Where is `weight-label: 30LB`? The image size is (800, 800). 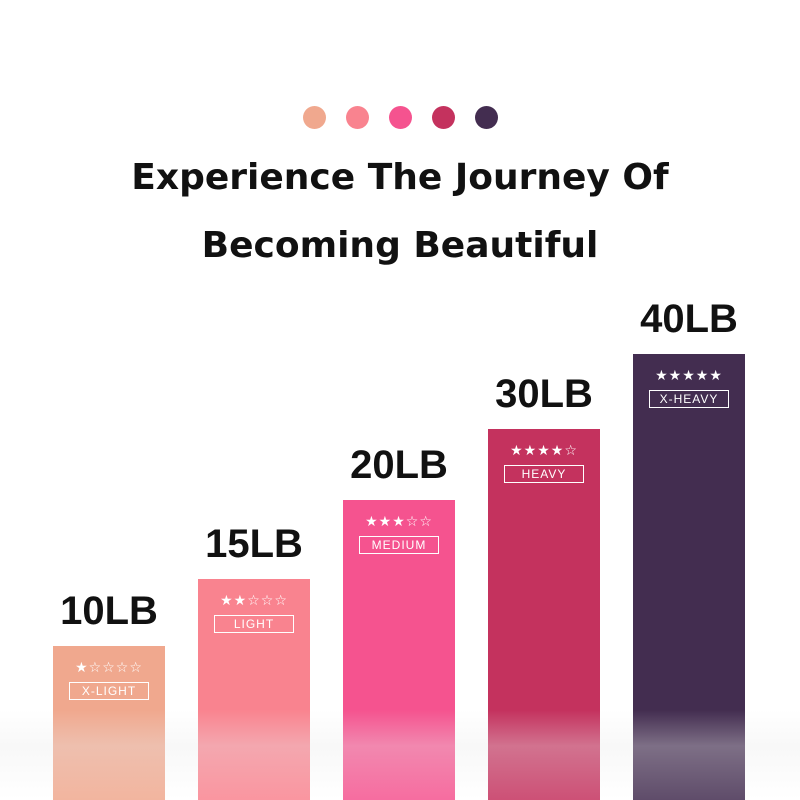 weight-label: 30LB is located at coordinates (544, 394).